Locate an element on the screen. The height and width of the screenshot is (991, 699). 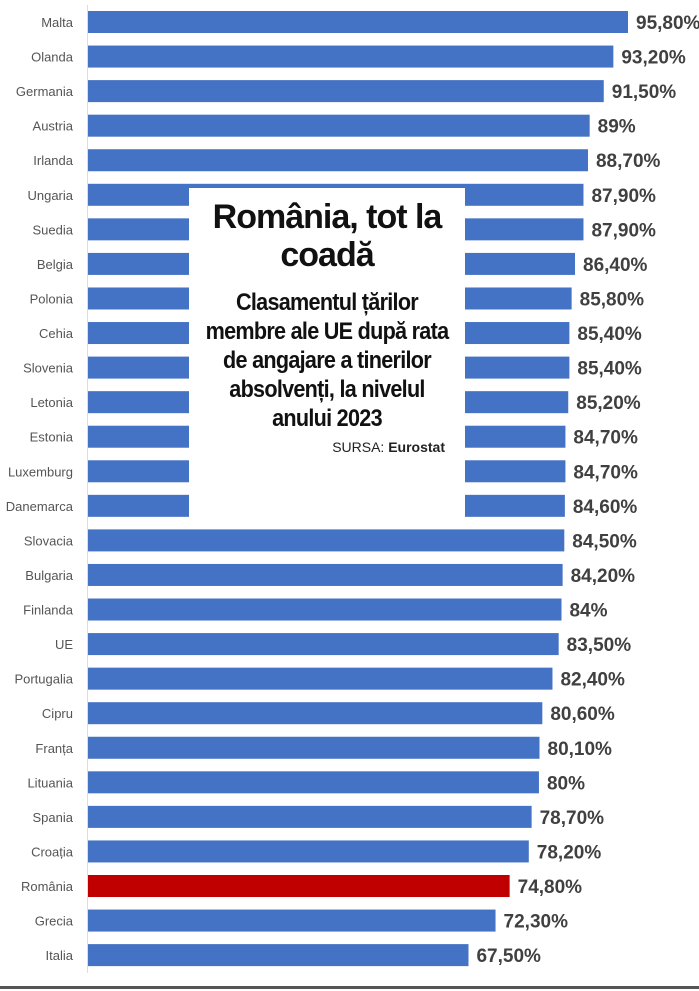
value-label: 74,80% is located at coordinates (550, 887).